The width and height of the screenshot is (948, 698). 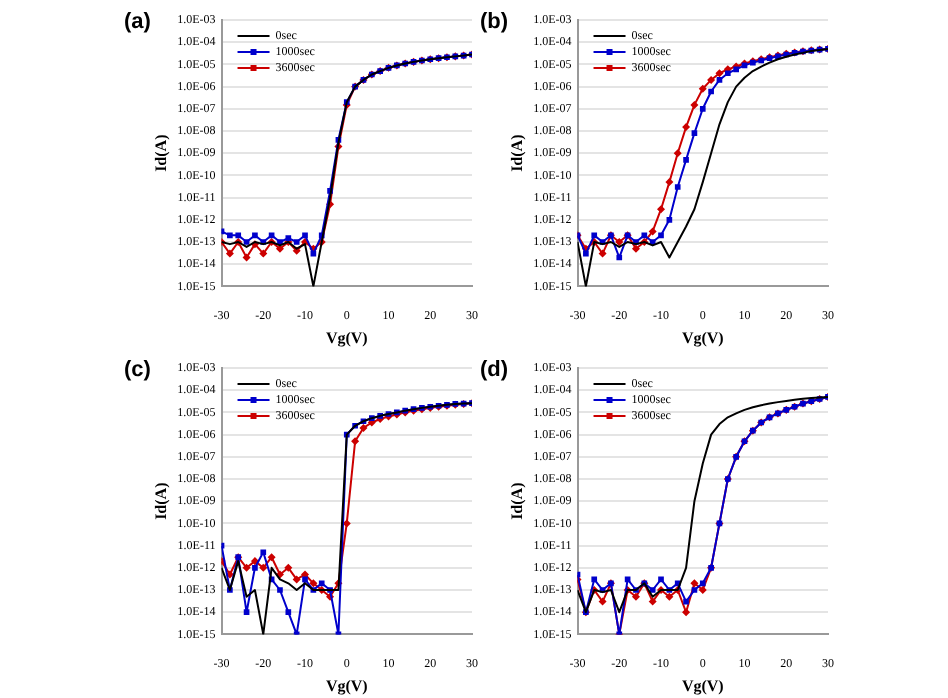 What do you see at coordinates (137, 22) in the screenshot?
I see `chart-title: (a)` at bounding box center [137, 22].